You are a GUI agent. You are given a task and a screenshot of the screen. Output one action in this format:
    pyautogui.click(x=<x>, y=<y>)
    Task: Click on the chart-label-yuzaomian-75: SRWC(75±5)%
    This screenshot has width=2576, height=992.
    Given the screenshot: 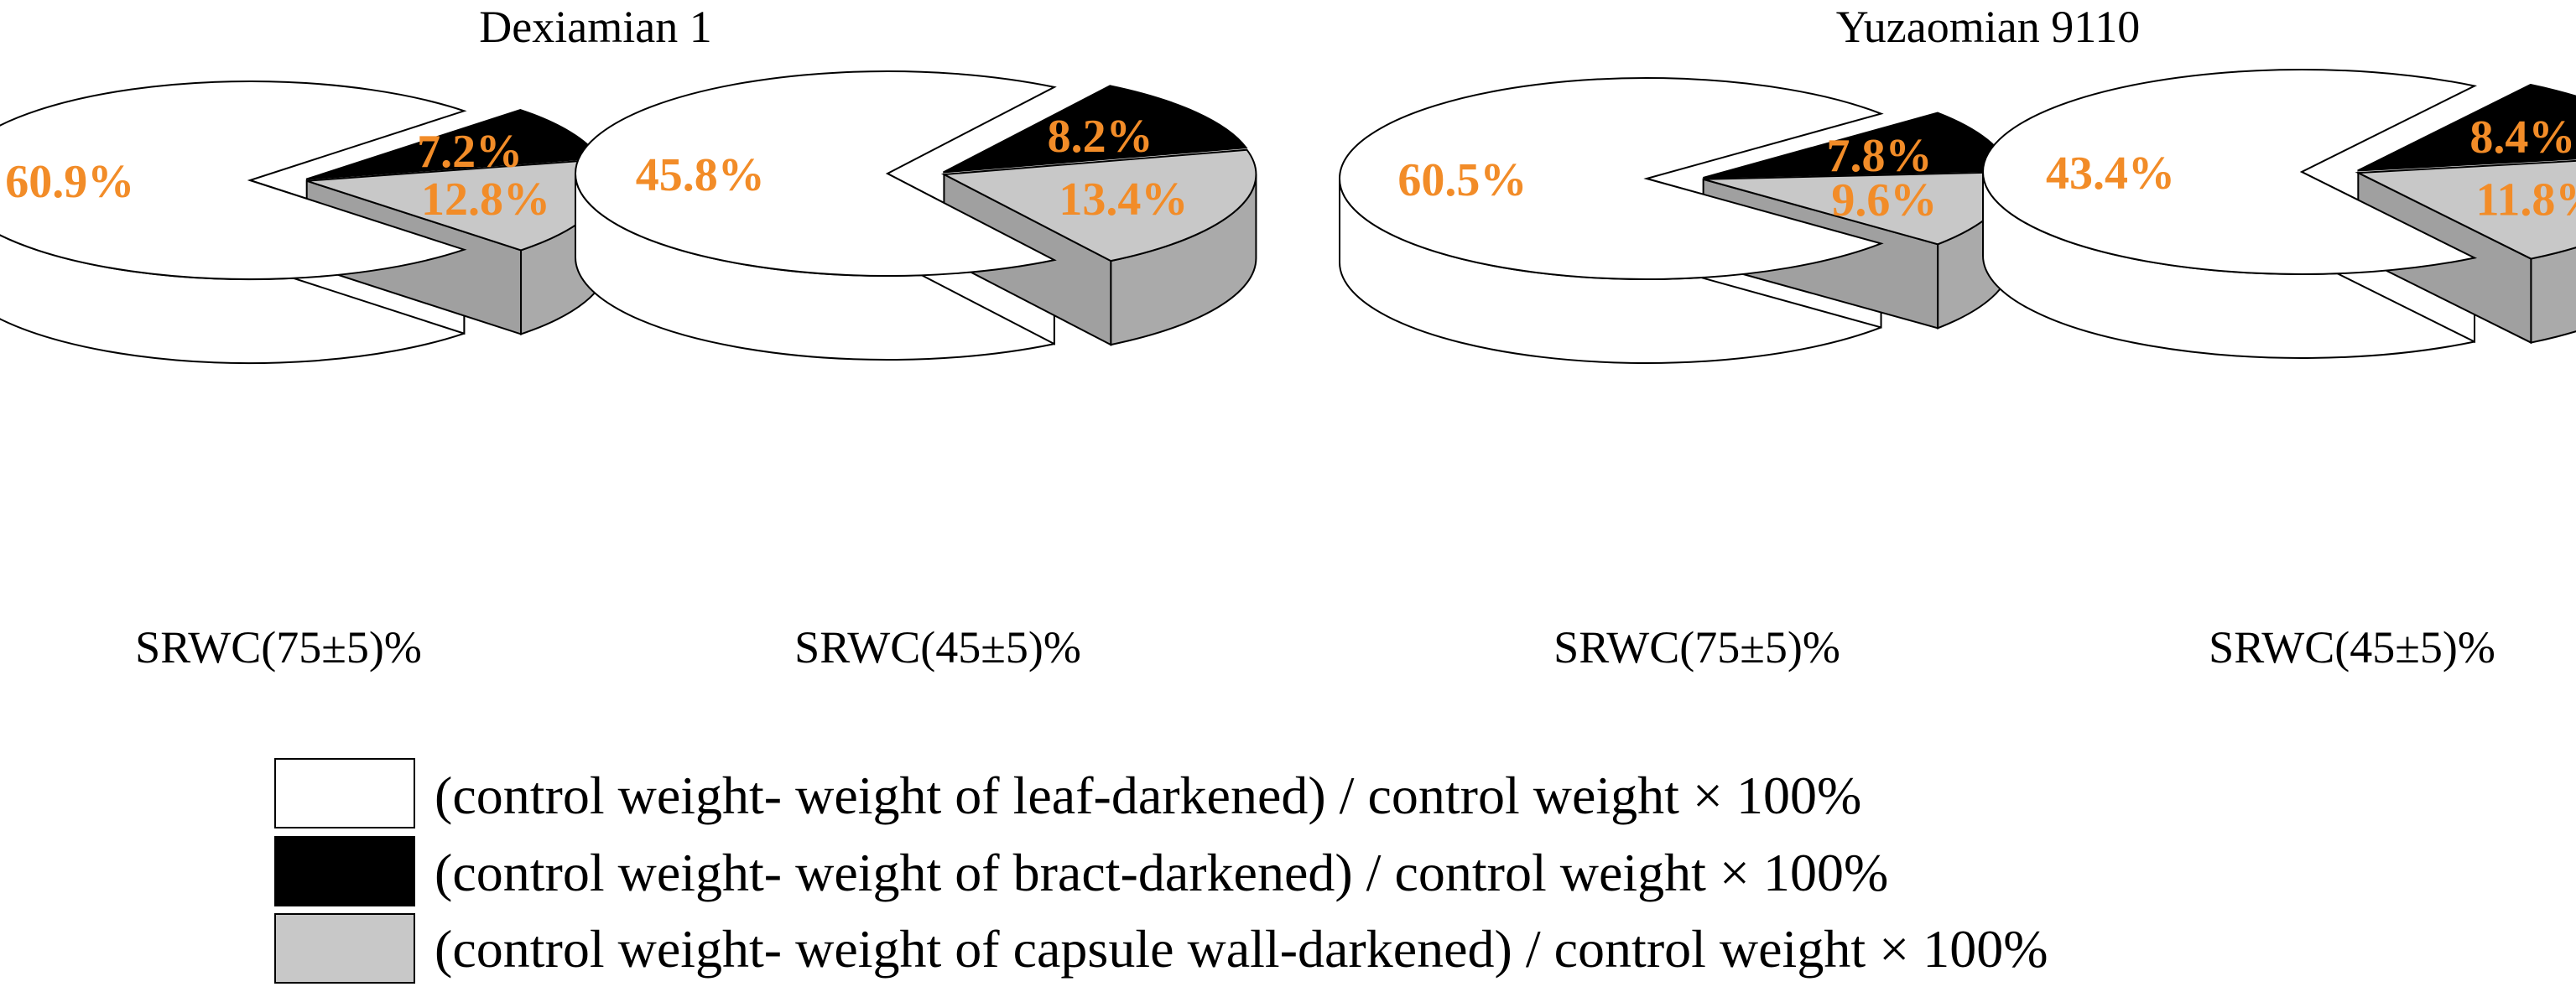 What is the action you would take?
    pyautogui.click(x=1696, y=647)
    